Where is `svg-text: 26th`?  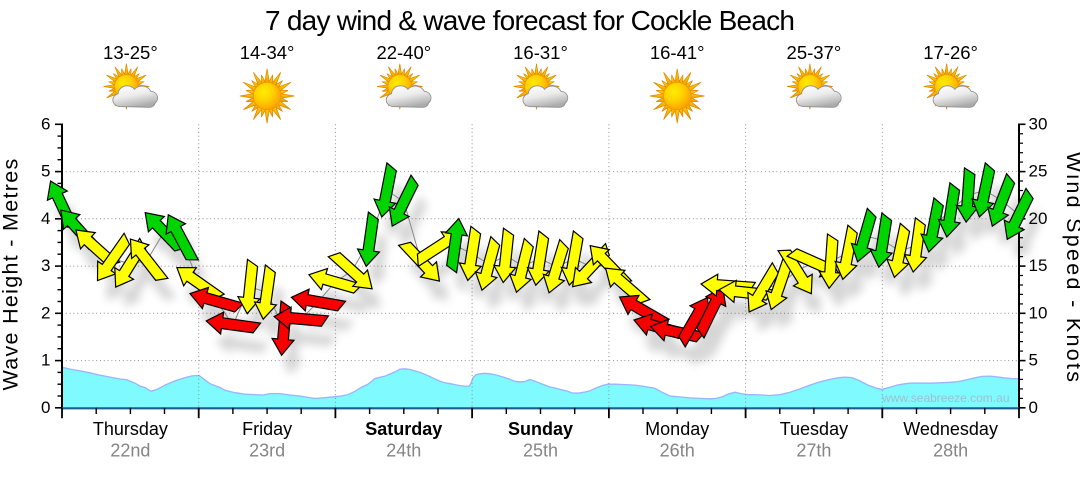
svg-text: 26th is located at coordinates (677, 451).